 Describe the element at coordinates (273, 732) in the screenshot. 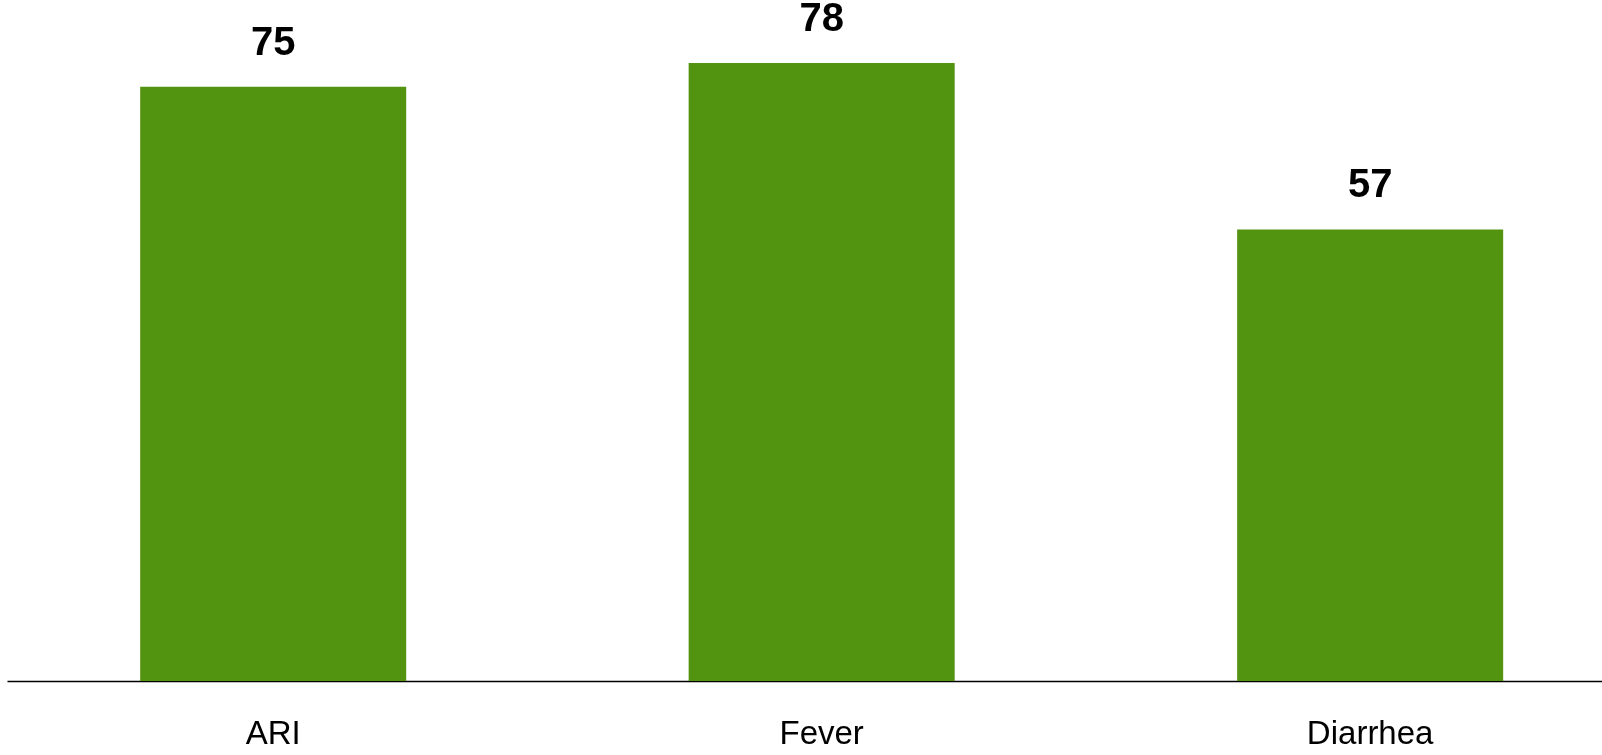

I see `x-tick-label: ARI` at that location.